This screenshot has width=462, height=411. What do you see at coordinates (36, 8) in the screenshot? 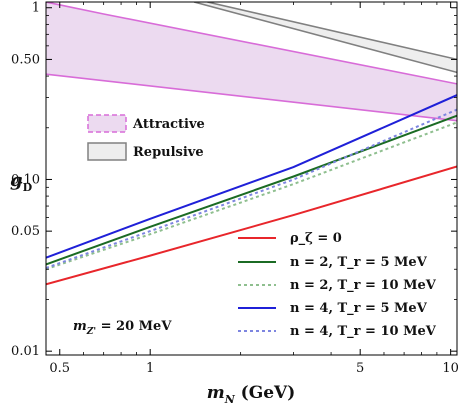
I see `y-tick-label: 1` at bounding box center [36, 8].